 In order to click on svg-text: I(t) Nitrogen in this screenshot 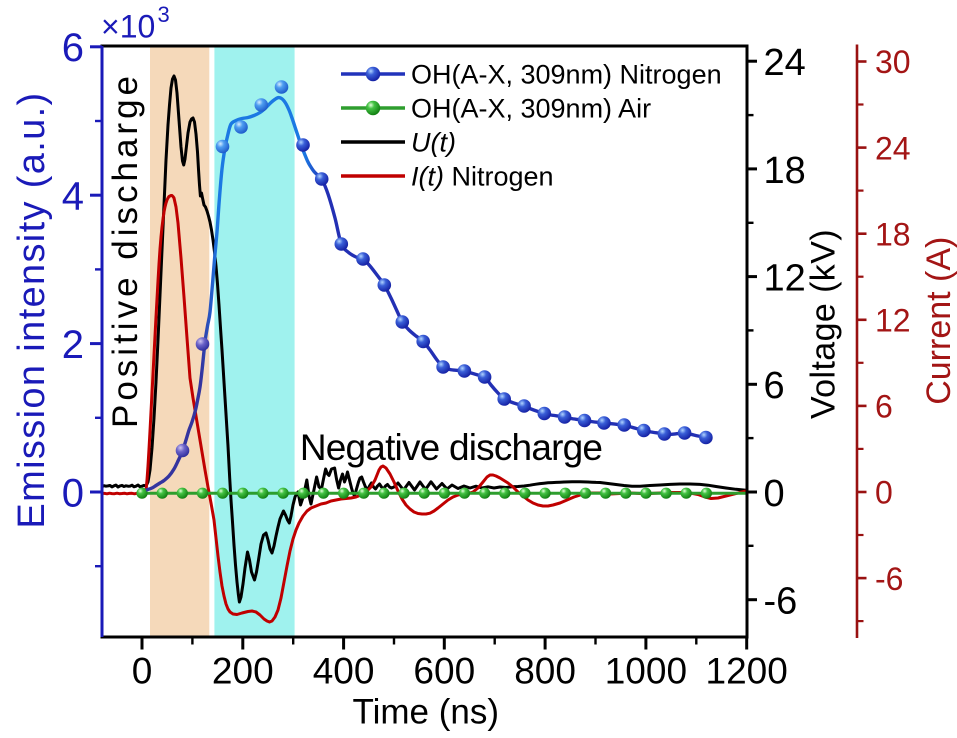, I will do `click(482, 177)`.